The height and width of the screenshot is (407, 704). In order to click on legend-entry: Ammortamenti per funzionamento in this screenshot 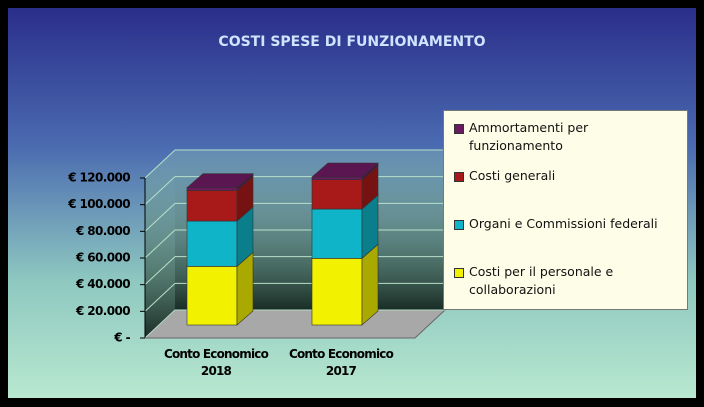, I will do `click(567, 143)`.